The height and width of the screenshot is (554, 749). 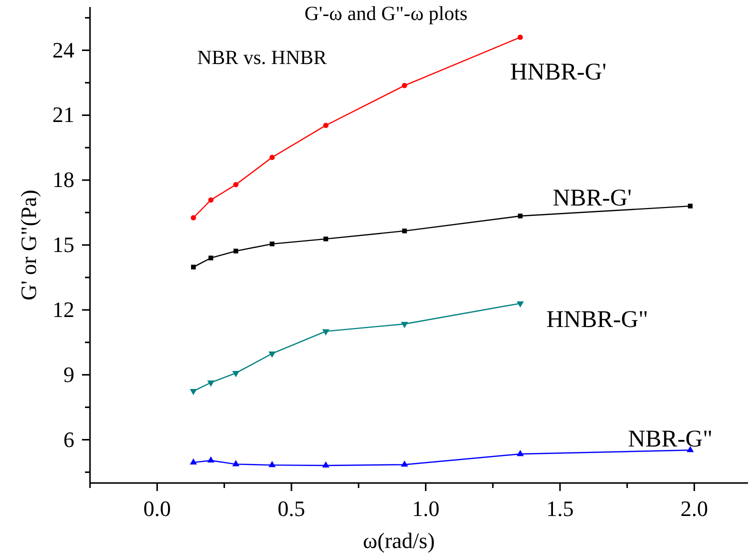 I want to click on y-tick-label: 15, so click(x=63, y=245).